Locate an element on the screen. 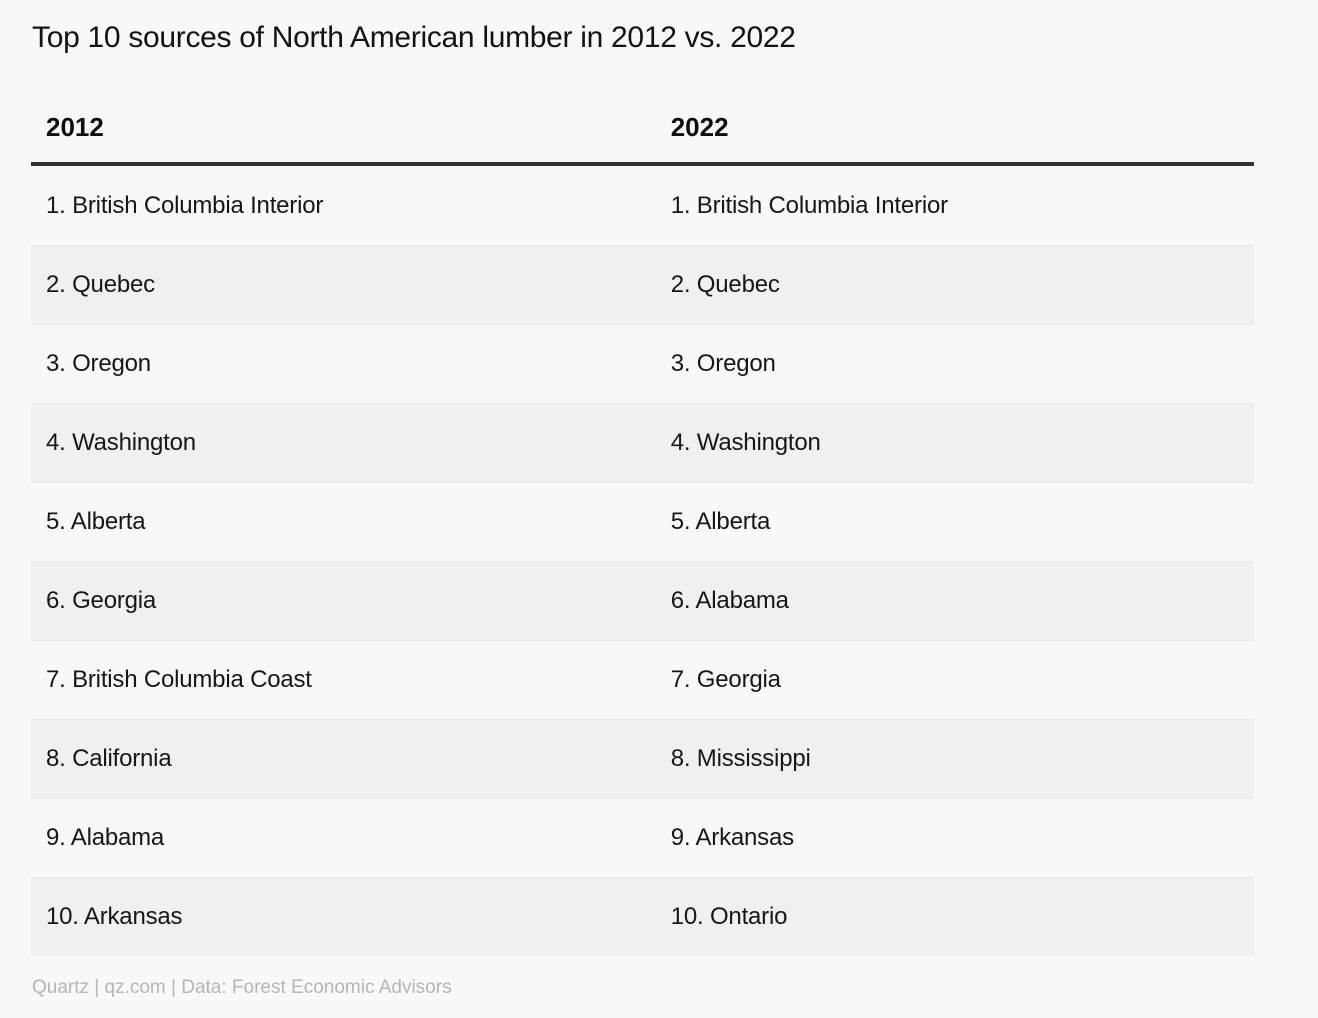  table-header-row: 2012 2022 is located at coordinates (642, 137).